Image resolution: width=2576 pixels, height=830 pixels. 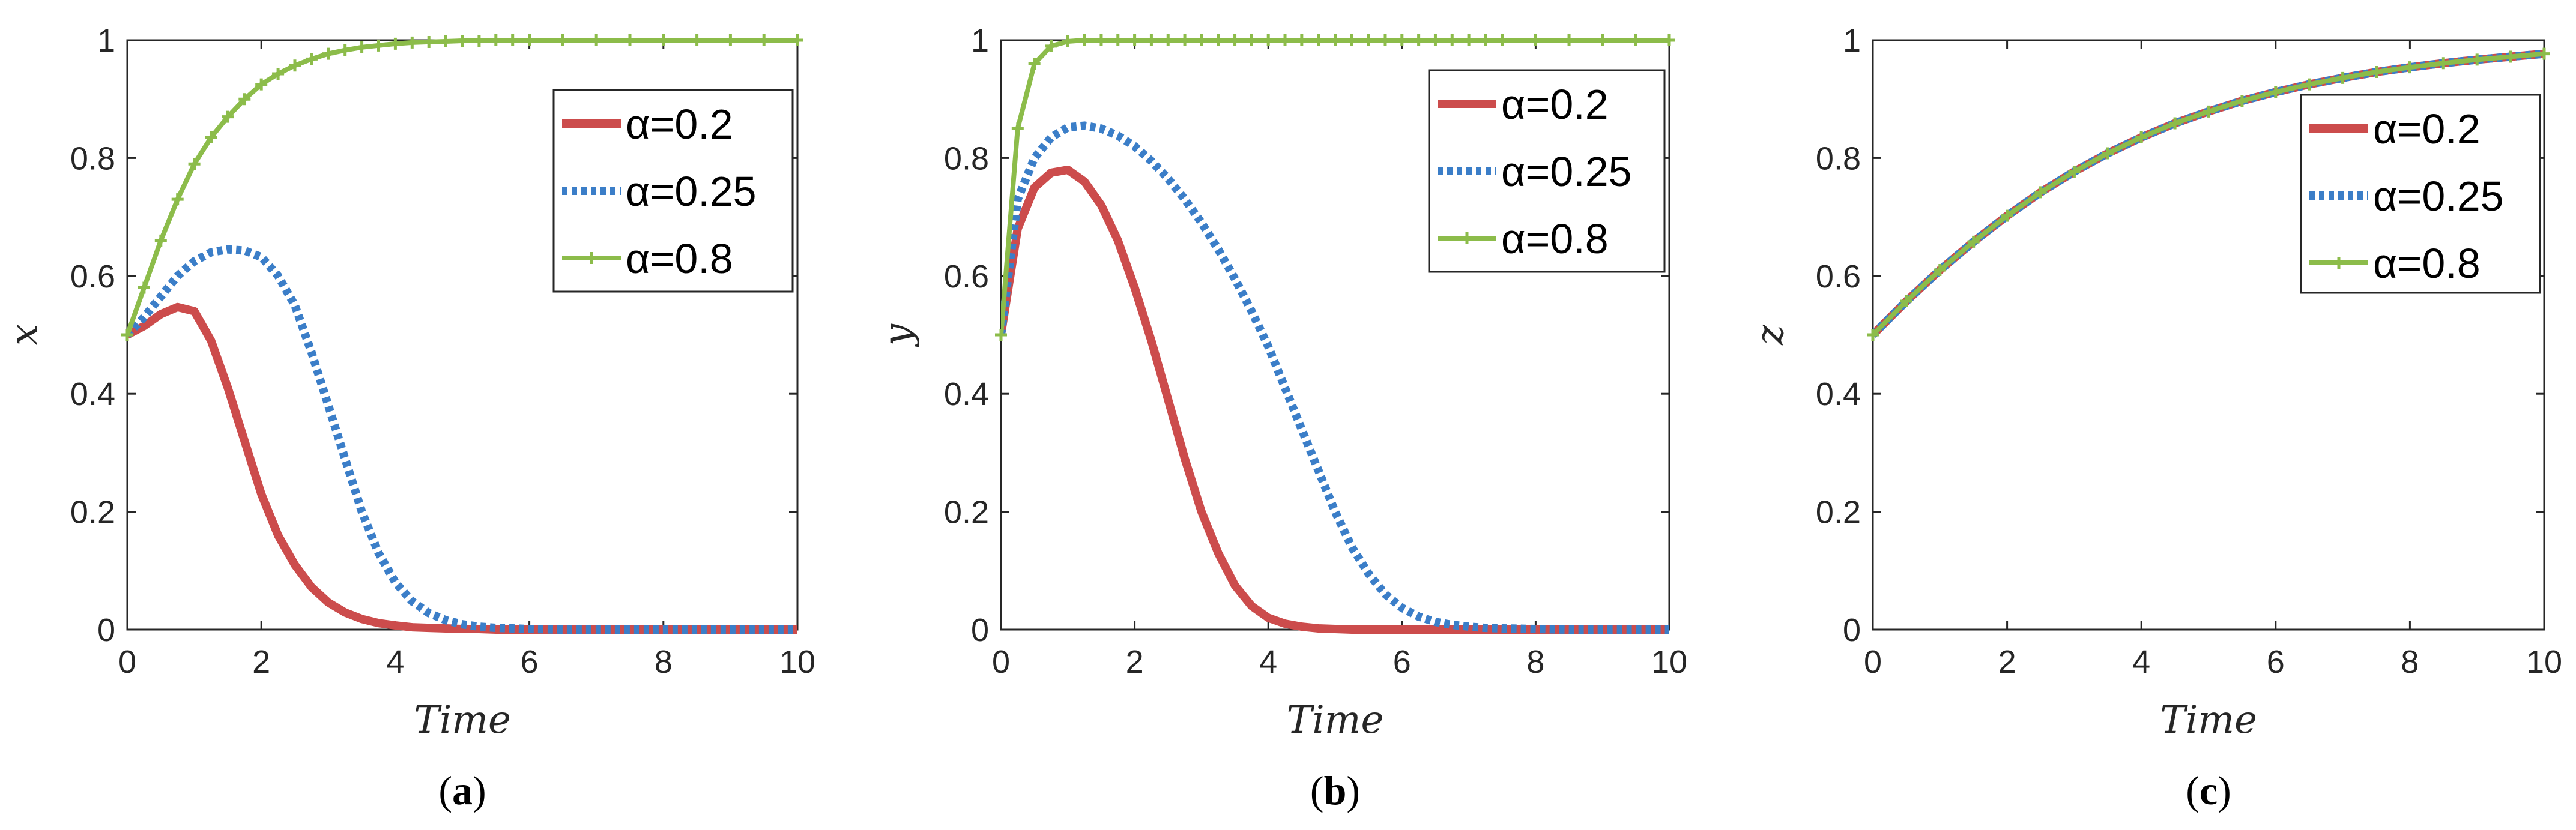 I want to click on y-tick-label: 1, so click(x=1852, y=41).